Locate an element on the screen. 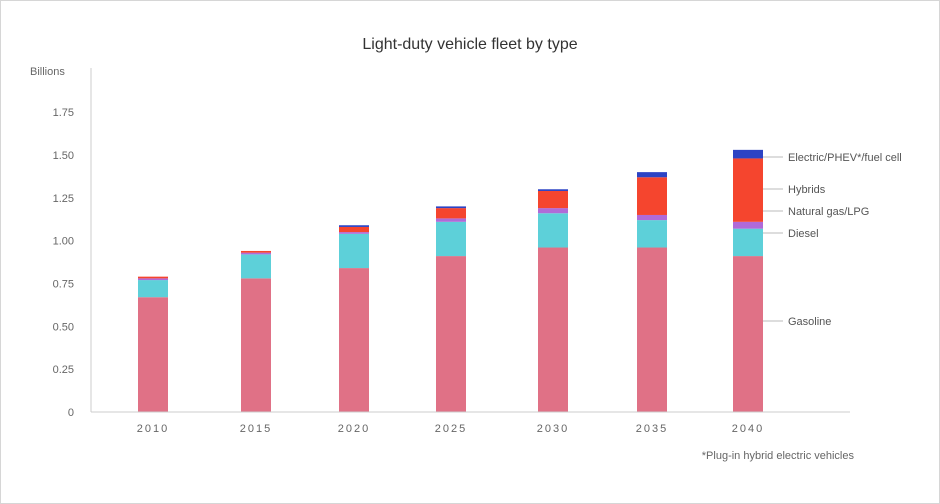 Image resolution: width=940 pixels, height=504 pixels. series-label-gasoline: Gasoline is located at coordinates (809, 322).